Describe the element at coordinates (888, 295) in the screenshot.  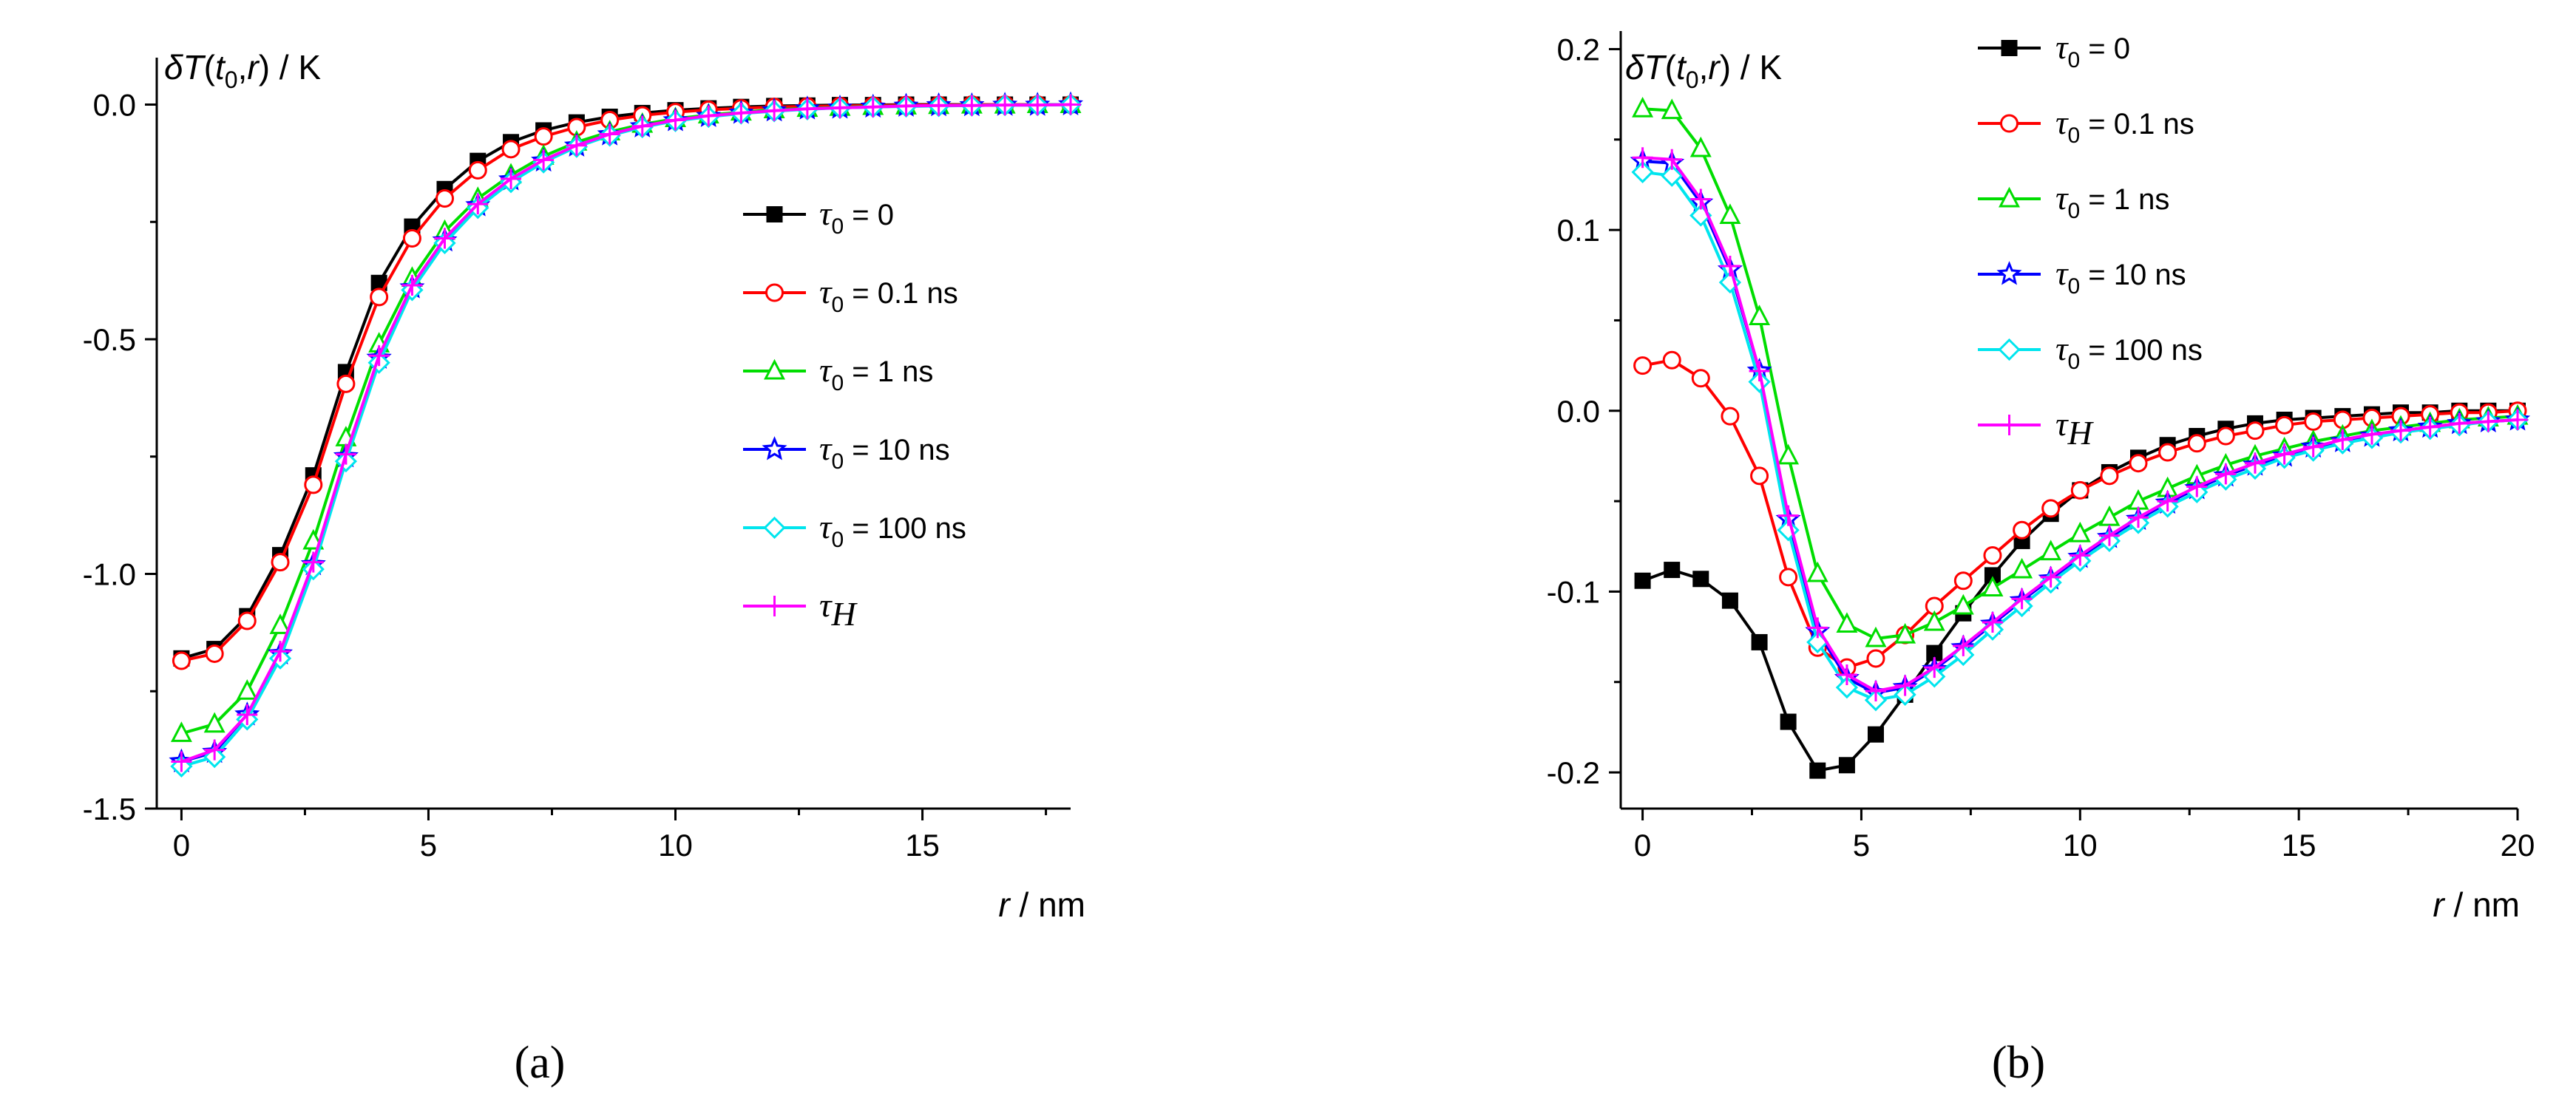
I see `legend-label: τ0 = 0.1 ns` at that location.